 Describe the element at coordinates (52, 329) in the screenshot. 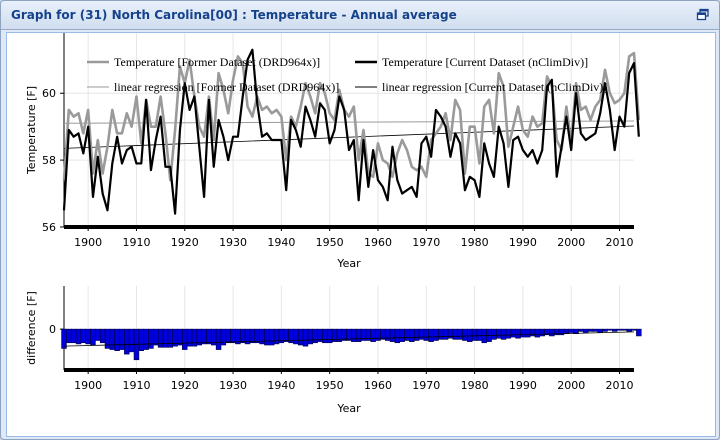

I see `y-tick-label: 0` at that location.